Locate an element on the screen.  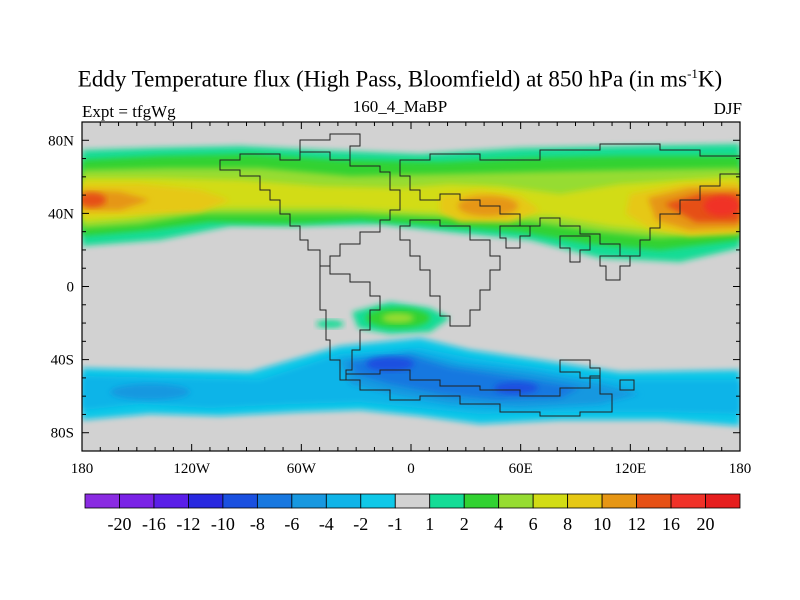
sh-band-peak2 is located at coordinates (516, 388).